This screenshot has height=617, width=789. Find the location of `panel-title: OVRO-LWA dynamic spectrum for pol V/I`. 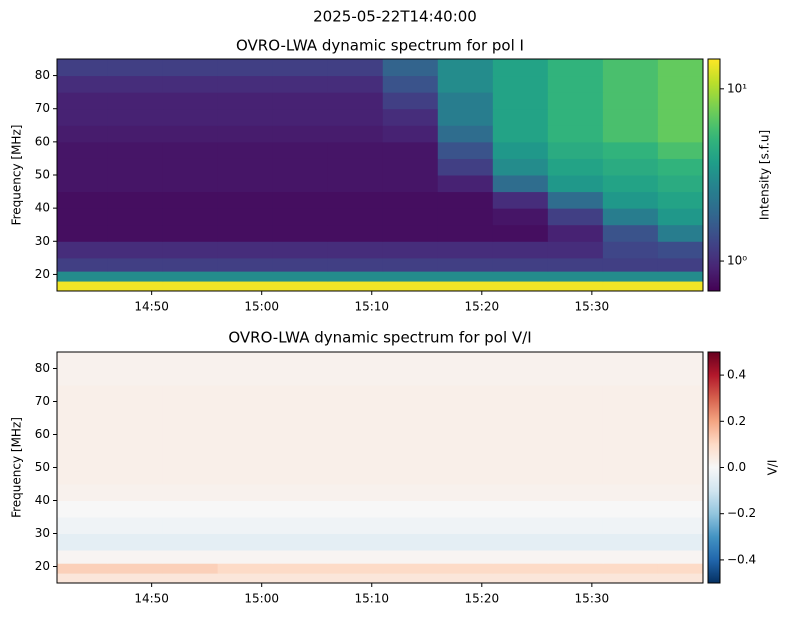

panel-title: OVRO-LWA dynamic spectrum for pol V/I is located at coordinates (379, 338).